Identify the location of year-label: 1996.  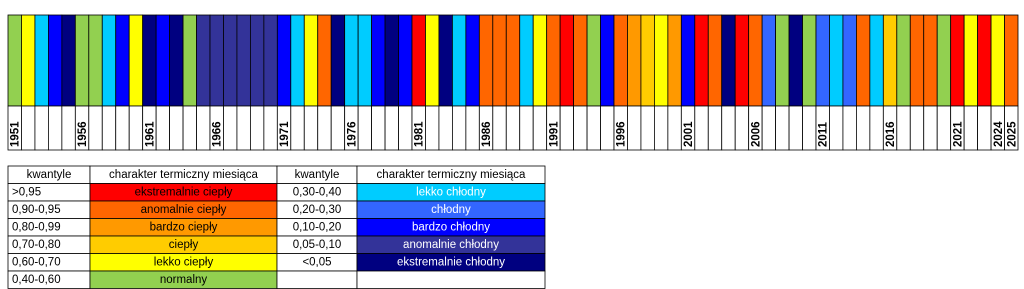
(622, 134).